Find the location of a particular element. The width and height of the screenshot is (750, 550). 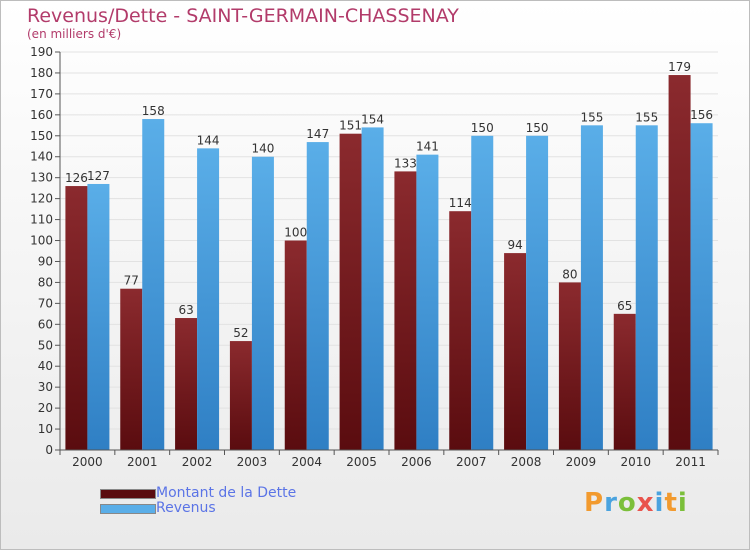

x-tick-label: 2000 is located at coordinates (87, 462).